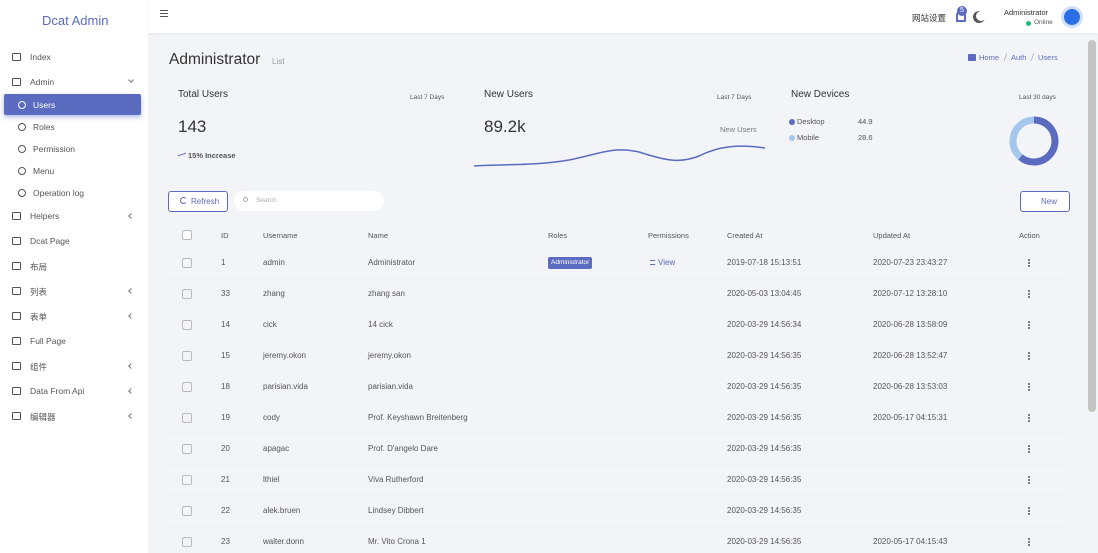 This screenshot has height=553, width=1098. I want to click on menu-item: 编辑器, so click(43, 417).